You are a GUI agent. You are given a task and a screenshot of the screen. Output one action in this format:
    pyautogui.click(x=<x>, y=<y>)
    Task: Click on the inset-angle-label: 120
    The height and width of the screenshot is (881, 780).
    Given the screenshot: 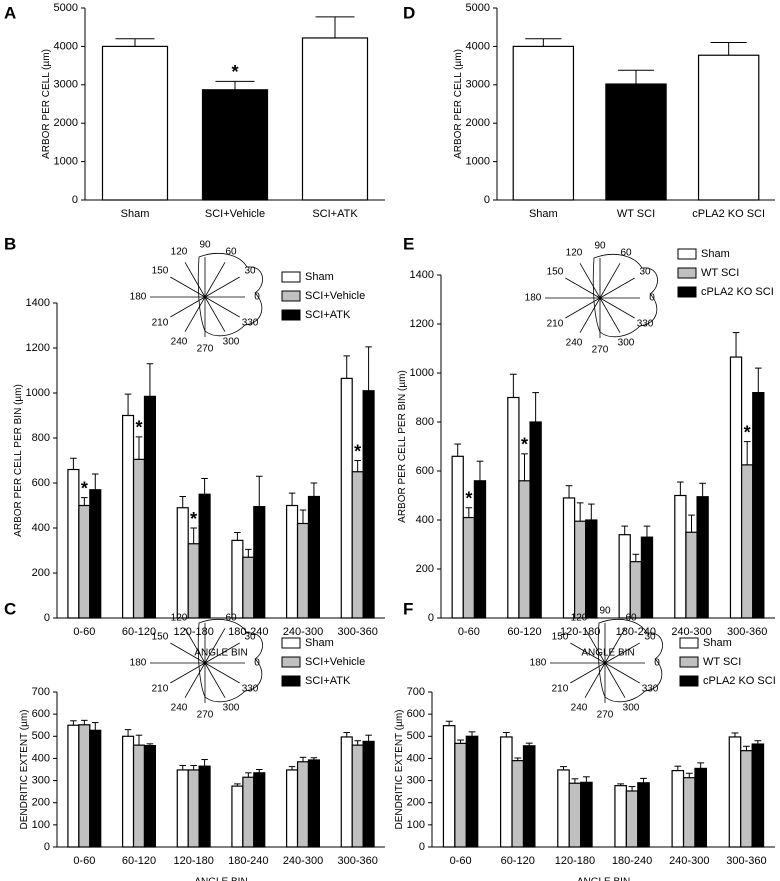 What is the action you would take?
    pyautogui.click(x=574, y=253)
    